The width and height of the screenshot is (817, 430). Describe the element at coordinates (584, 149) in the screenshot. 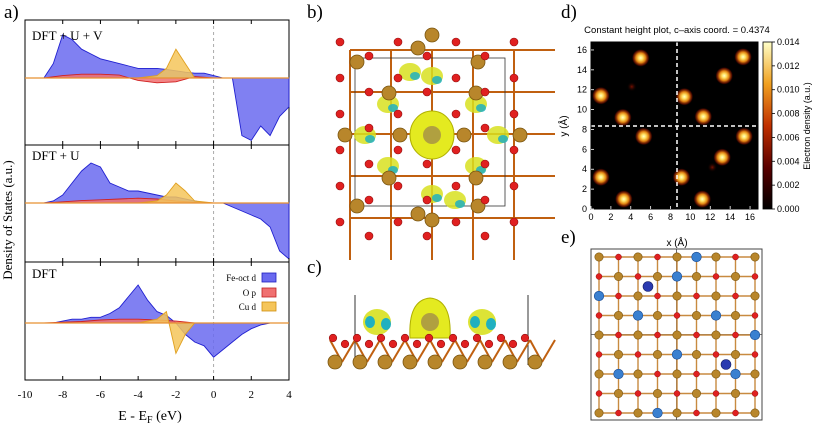

I see `map-ytick-label: 6` at that location.